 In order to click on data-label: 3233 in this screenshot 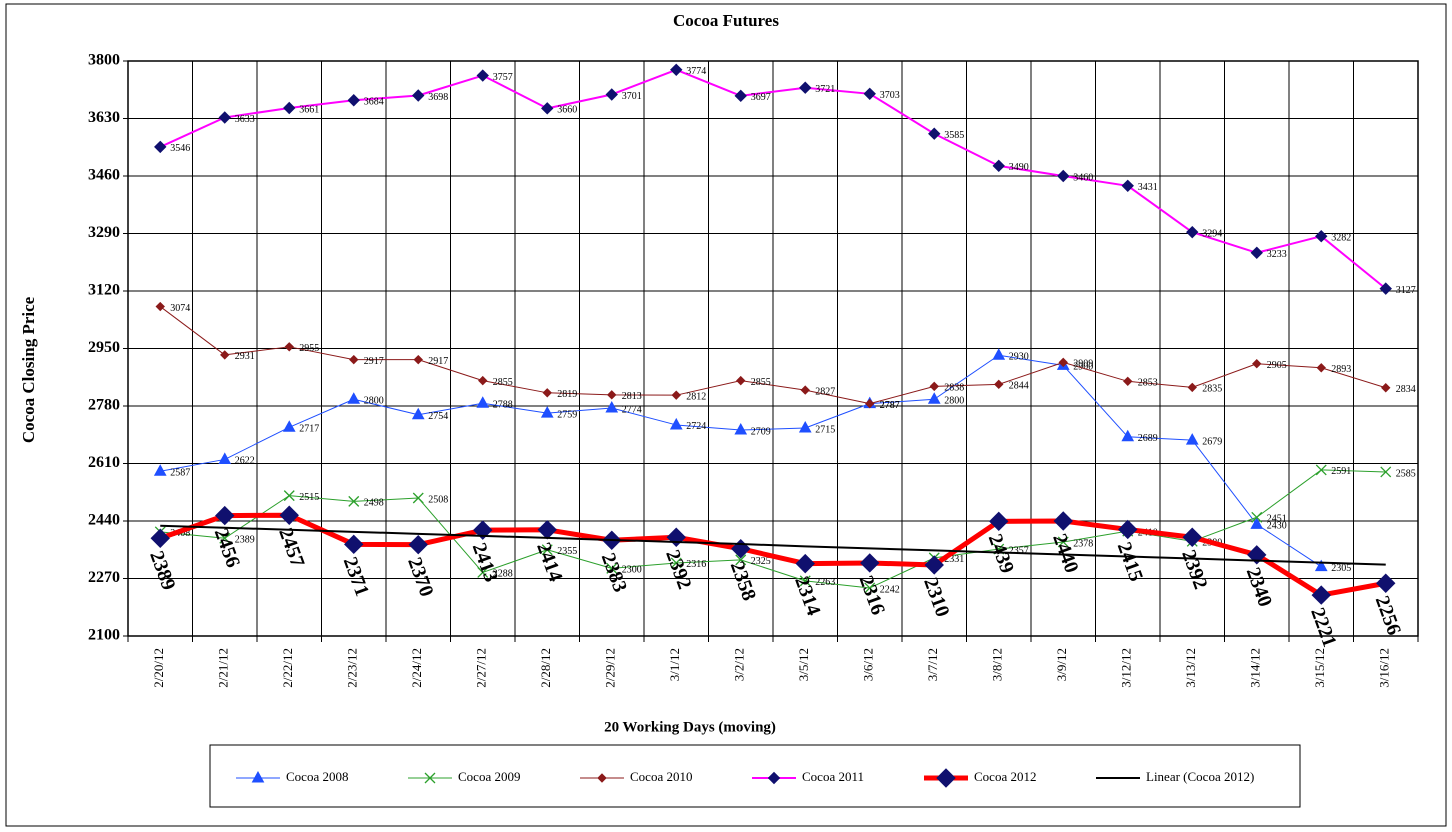, I will do `click(1277, 254)`.